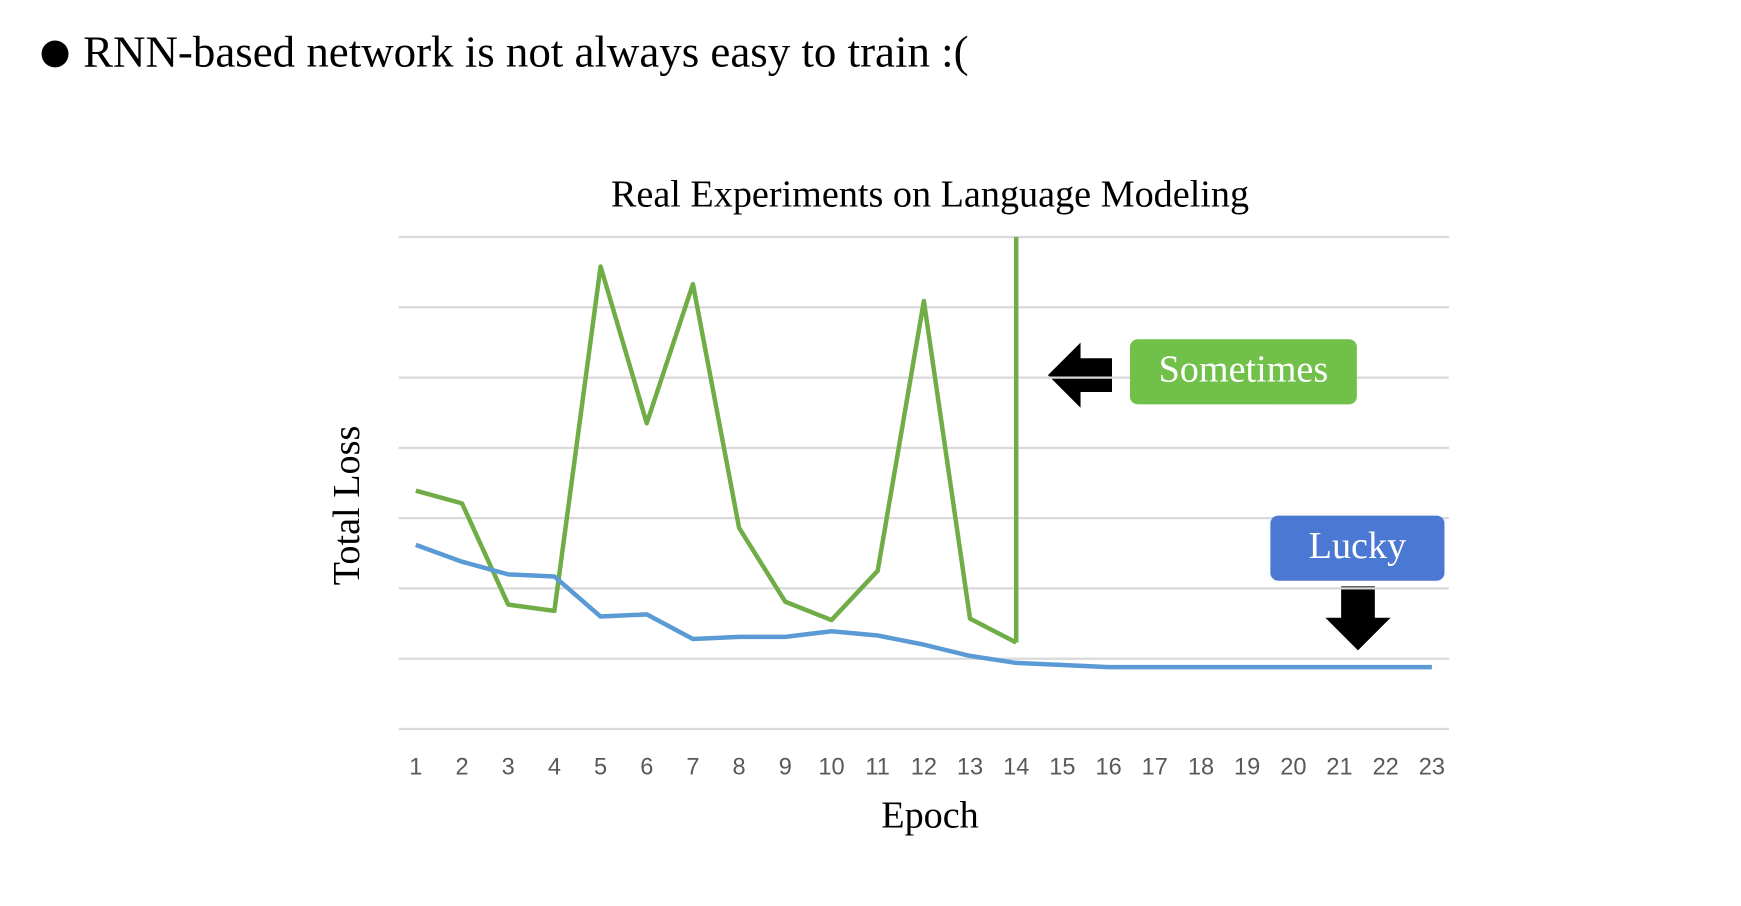  Describe the element at coordinates (1432, 767) in the screenshot. I see `x-tick-label: 23` at that location.